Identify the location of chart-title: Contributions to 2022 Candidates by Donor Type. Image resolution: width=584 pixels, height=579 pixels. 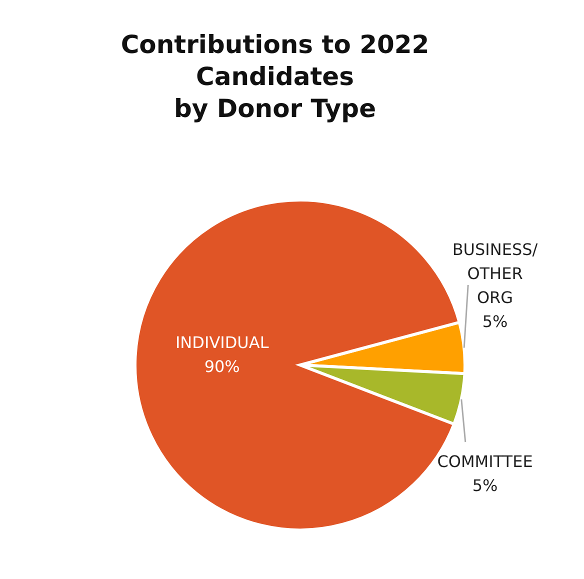
(275, 76).